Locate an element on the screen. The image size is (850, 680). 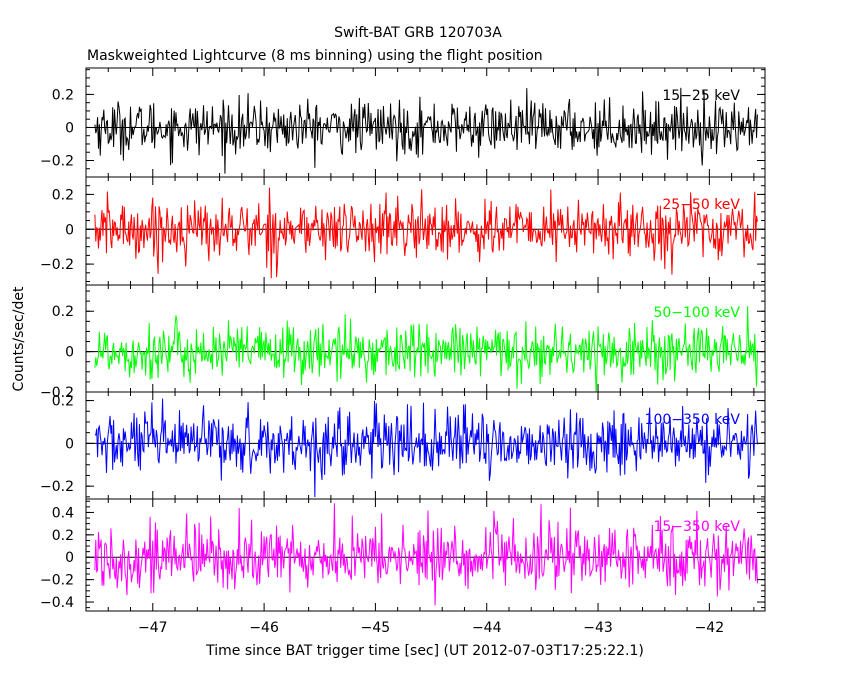
band-label: 100−350 keV is located at coordinates (693, 420).